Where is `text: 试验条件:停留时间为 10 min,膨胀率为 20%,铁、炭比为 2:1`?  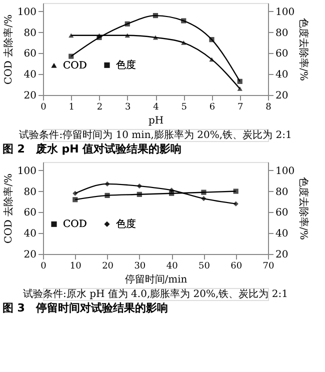
text: 试验条件:停留时间为 10 min,膨胀率为 20%,铁、炭比为 2:1 is located at coordinates (155, 135).